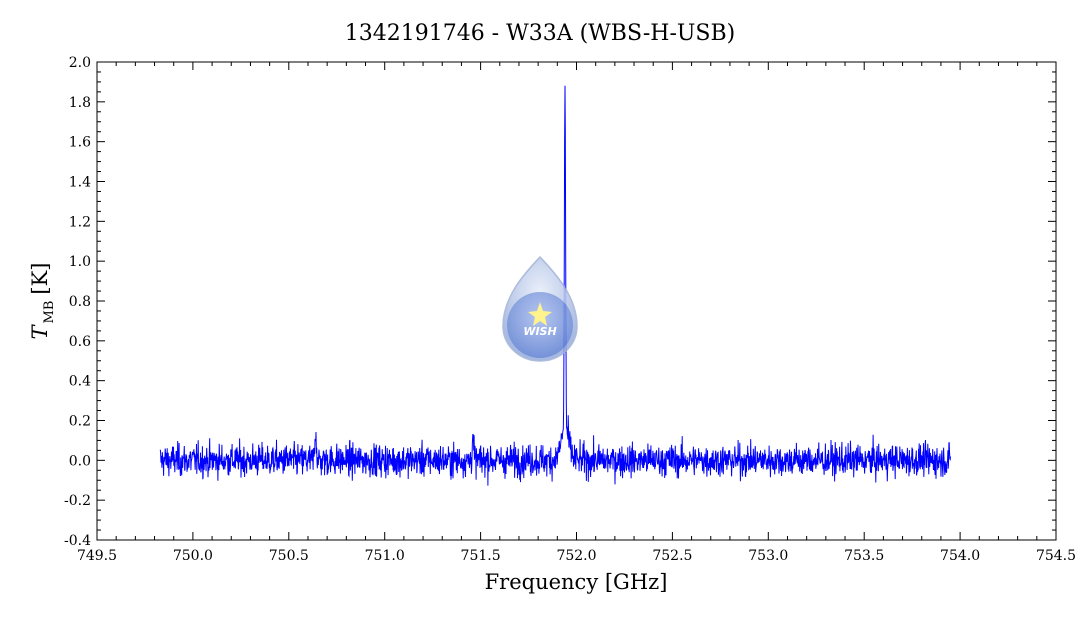  Describe the element at coordinates (768, 556) in the screenshot. I see `x-tick-label: 753.0` at that location.